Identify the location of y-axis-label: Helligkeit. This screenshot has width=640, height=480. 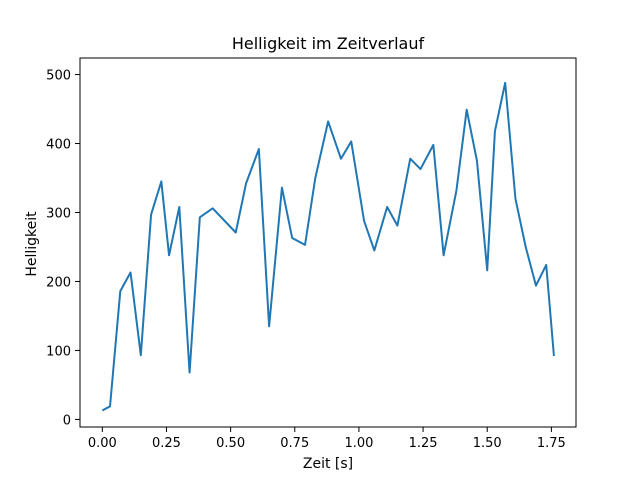
(32, 244).